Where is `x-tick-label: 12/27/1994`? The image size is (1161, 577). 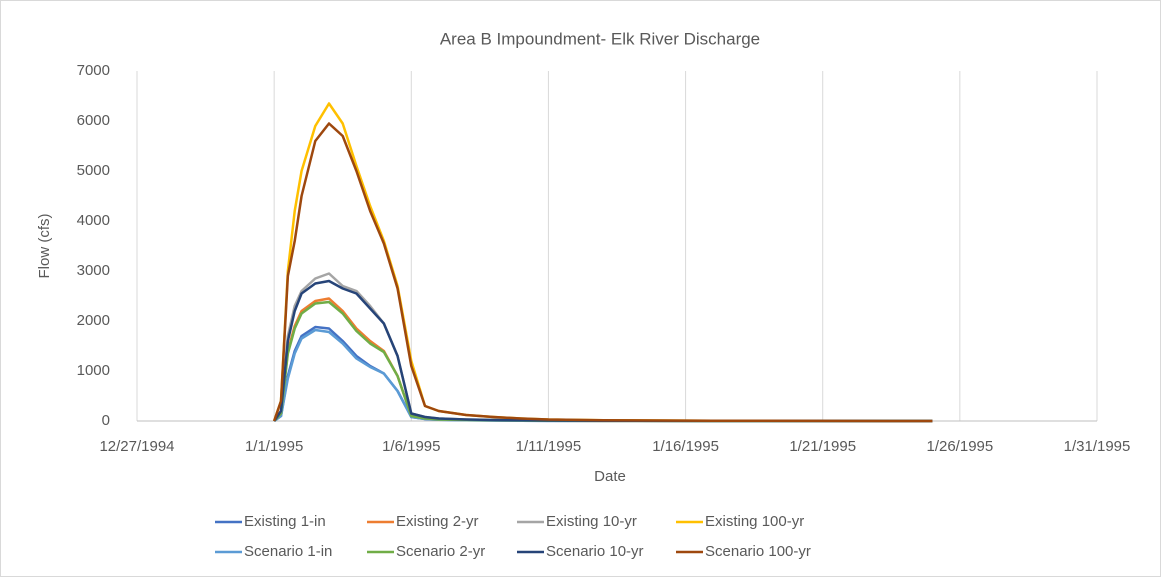
x-tick-label: 12/27/1994 is located at coordinates (136, 446).